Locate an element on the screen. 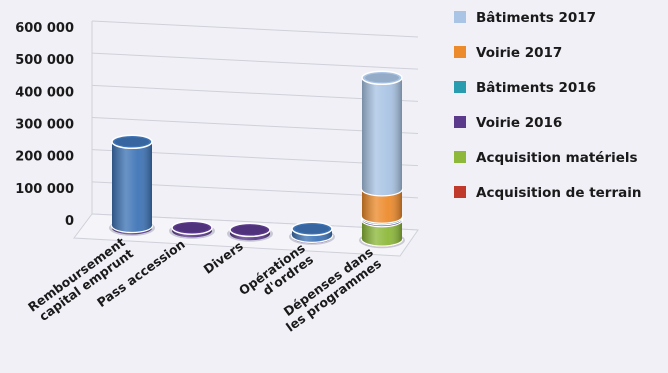  legend-item: Bâtiments 2016 is located at coordinates (525, 88).